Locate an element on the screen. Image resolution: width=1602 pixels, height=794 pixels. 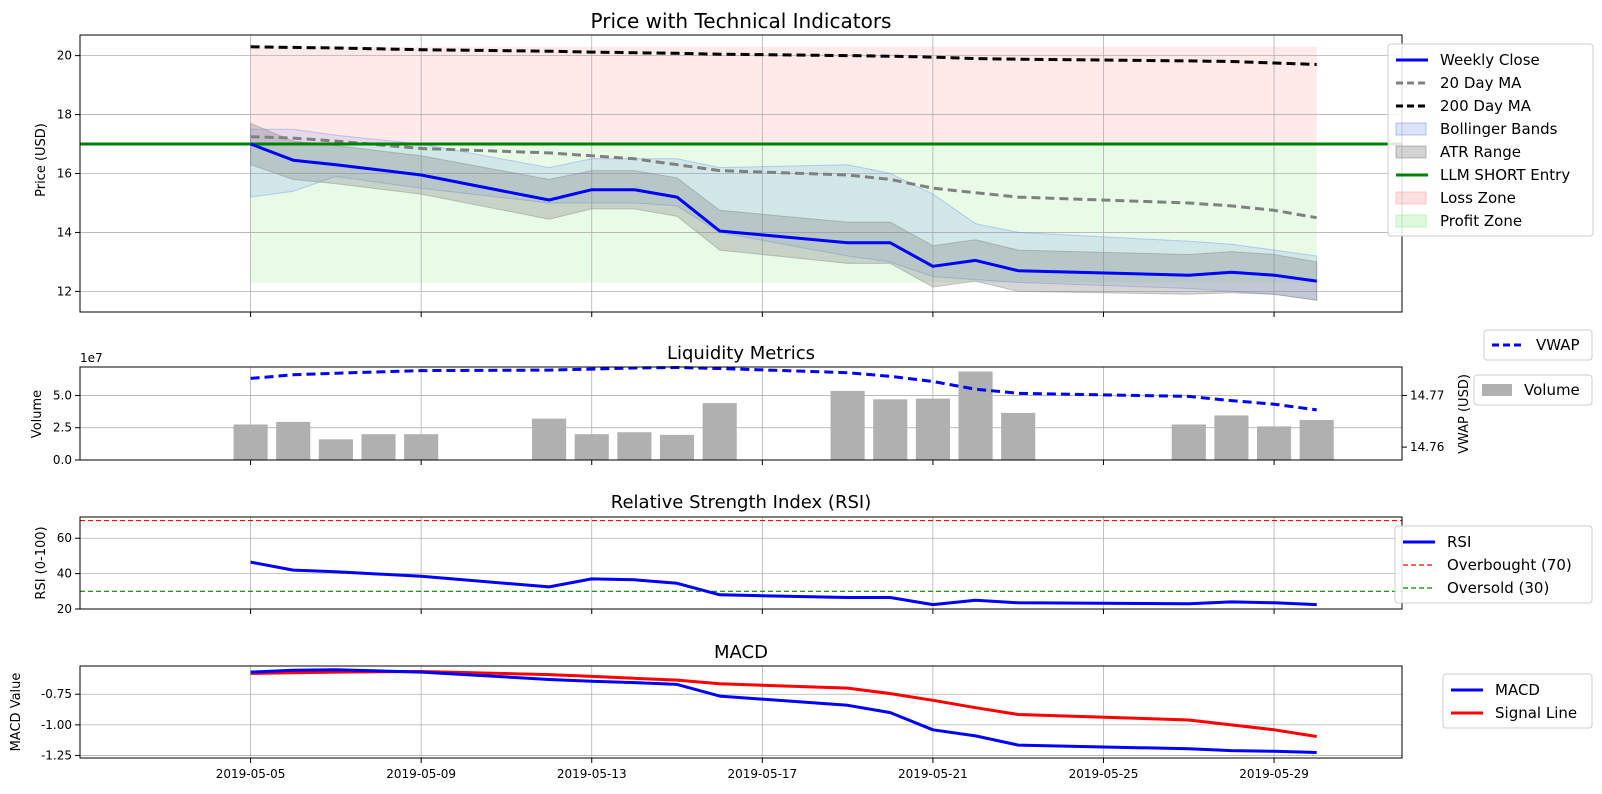
x-tick-label: 2019-05-09 is located at coordinates (421, 774).